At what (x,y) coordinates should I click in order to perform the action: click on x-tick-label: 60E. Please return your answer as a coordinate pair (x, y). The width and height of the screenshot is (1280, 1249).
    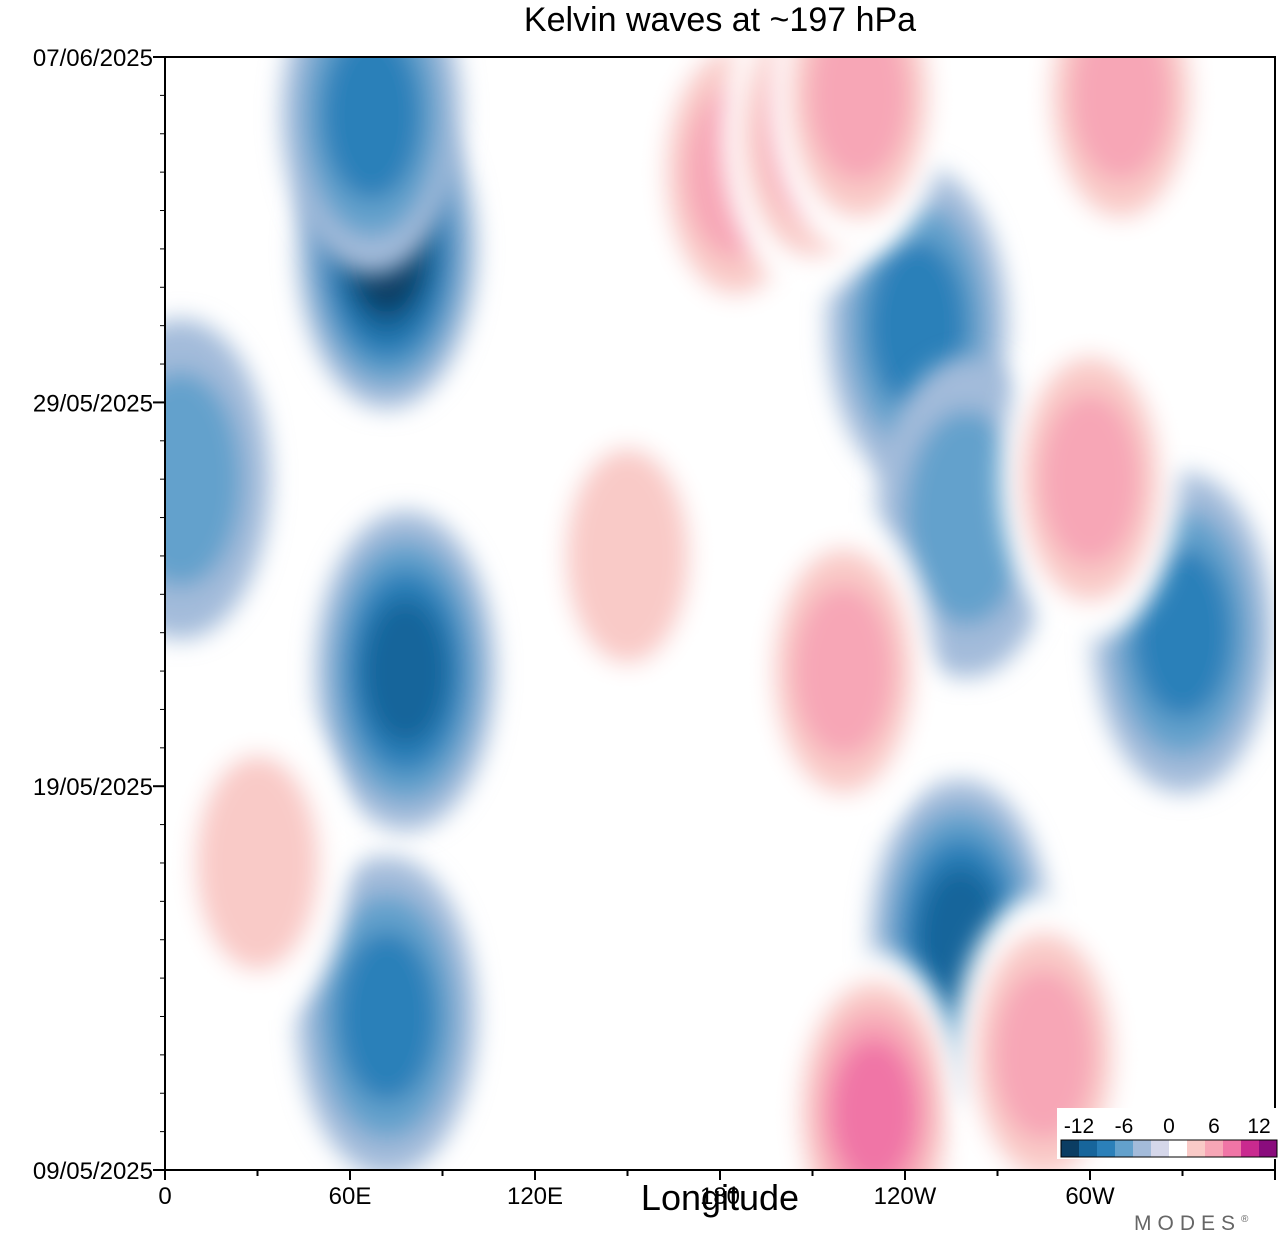
    Looking at the image, I should click on (350, 1196).